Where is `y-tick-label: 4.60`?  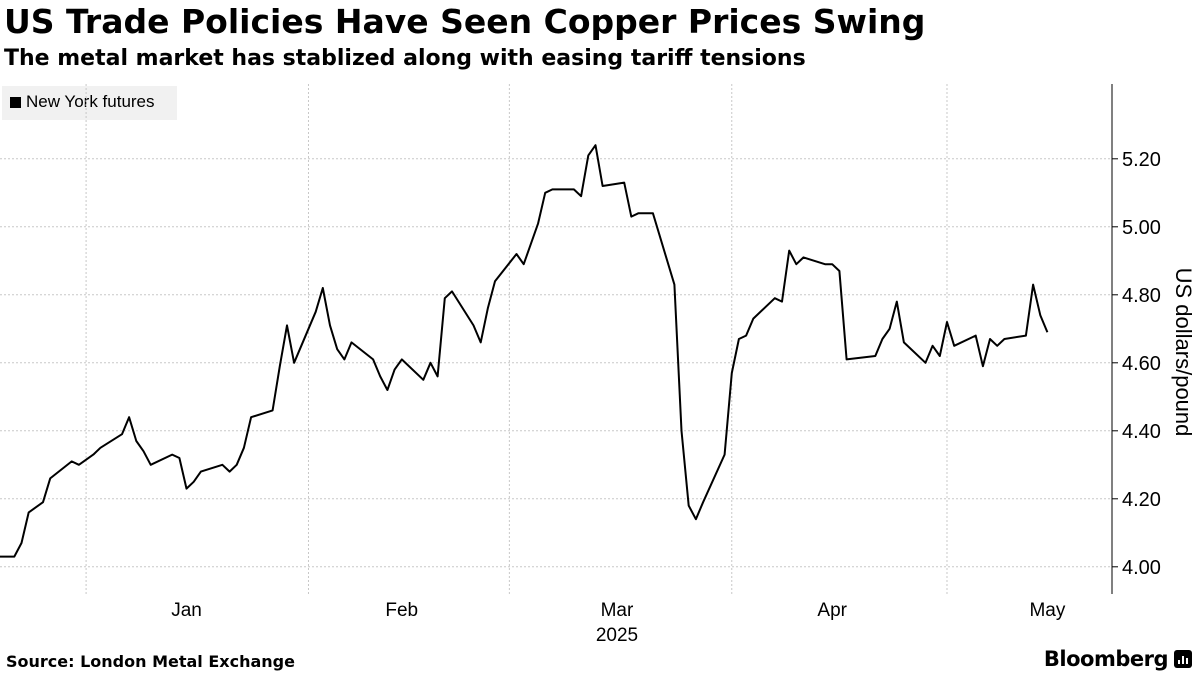 y-tick-label: 4.60 is located at coordinates (1141, 364).